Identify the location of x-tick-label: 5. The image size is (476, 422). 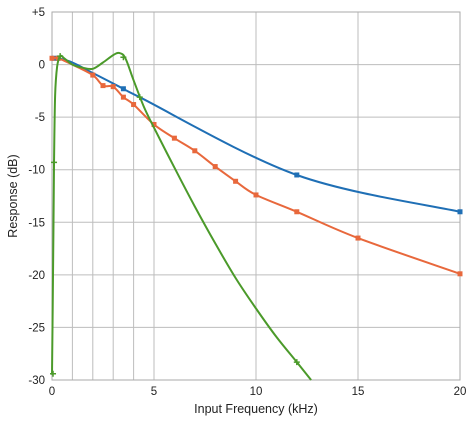
(154, 392).